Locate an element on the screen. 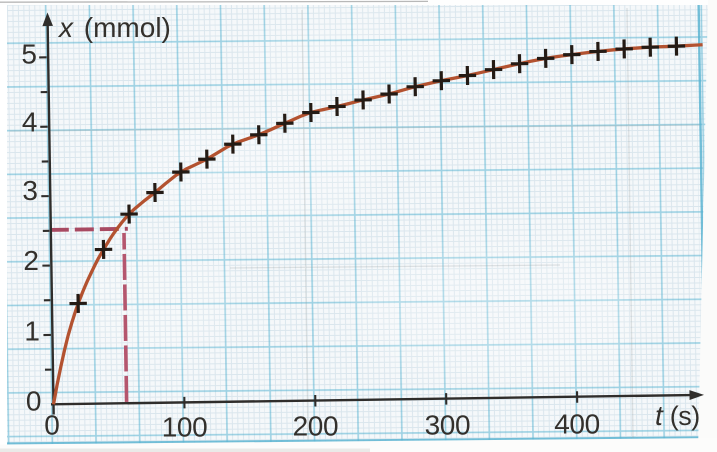 The image size is (717, 452). svg-text: 300 is located at coordinates (448, 425).